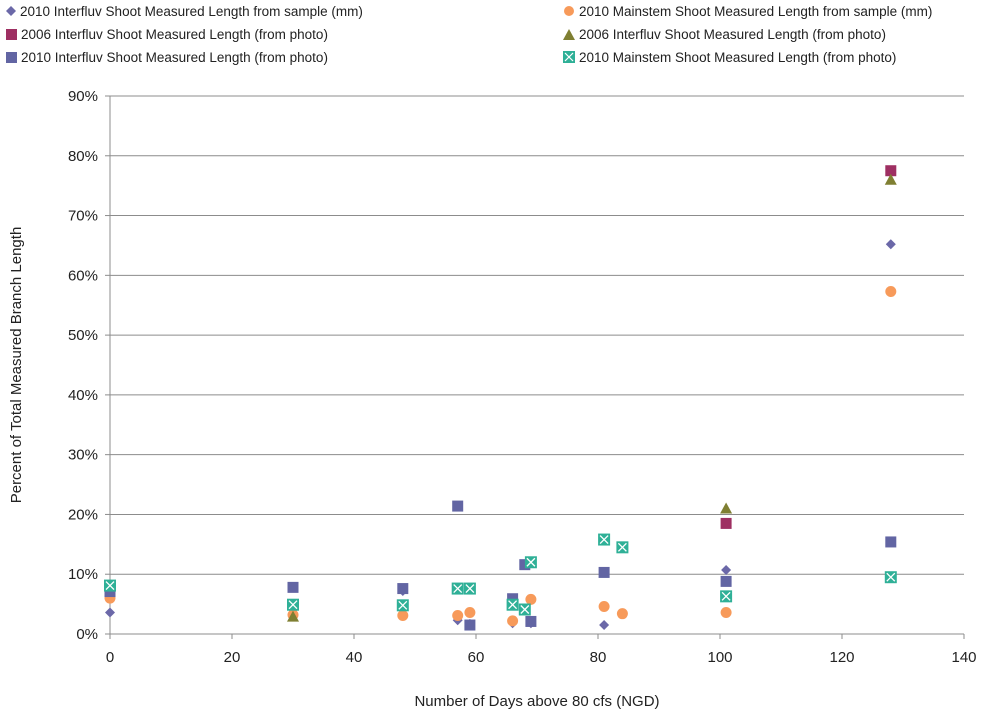 The height and width of the screenshot is (717, 987). What do you see at coordinates (841, 657) in the screenshot?
I see `x-tick-label: 120` at bounding box center [841, 657].